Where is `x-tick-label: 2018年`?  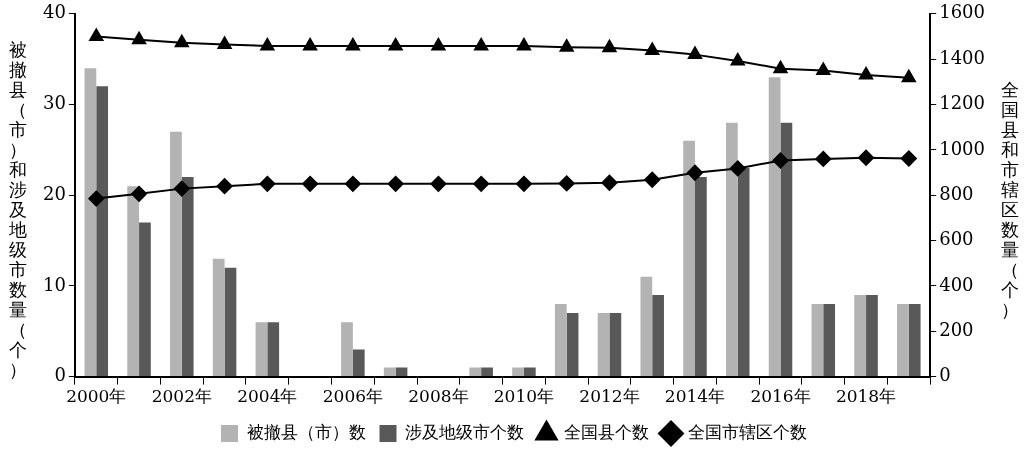 x-tick-label: 2018年 is located at coordinates (866, 396).